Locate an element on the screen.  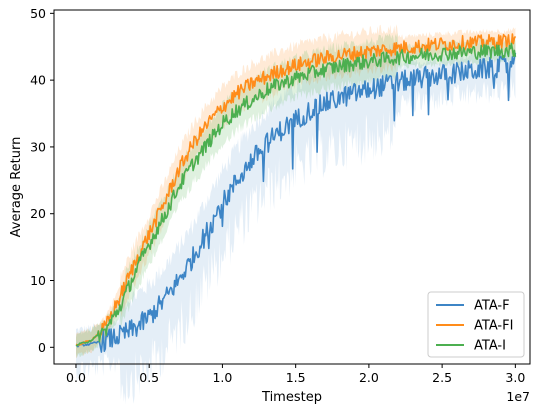
x-tick-label: 1.5 is located at coordinates (296, 377).